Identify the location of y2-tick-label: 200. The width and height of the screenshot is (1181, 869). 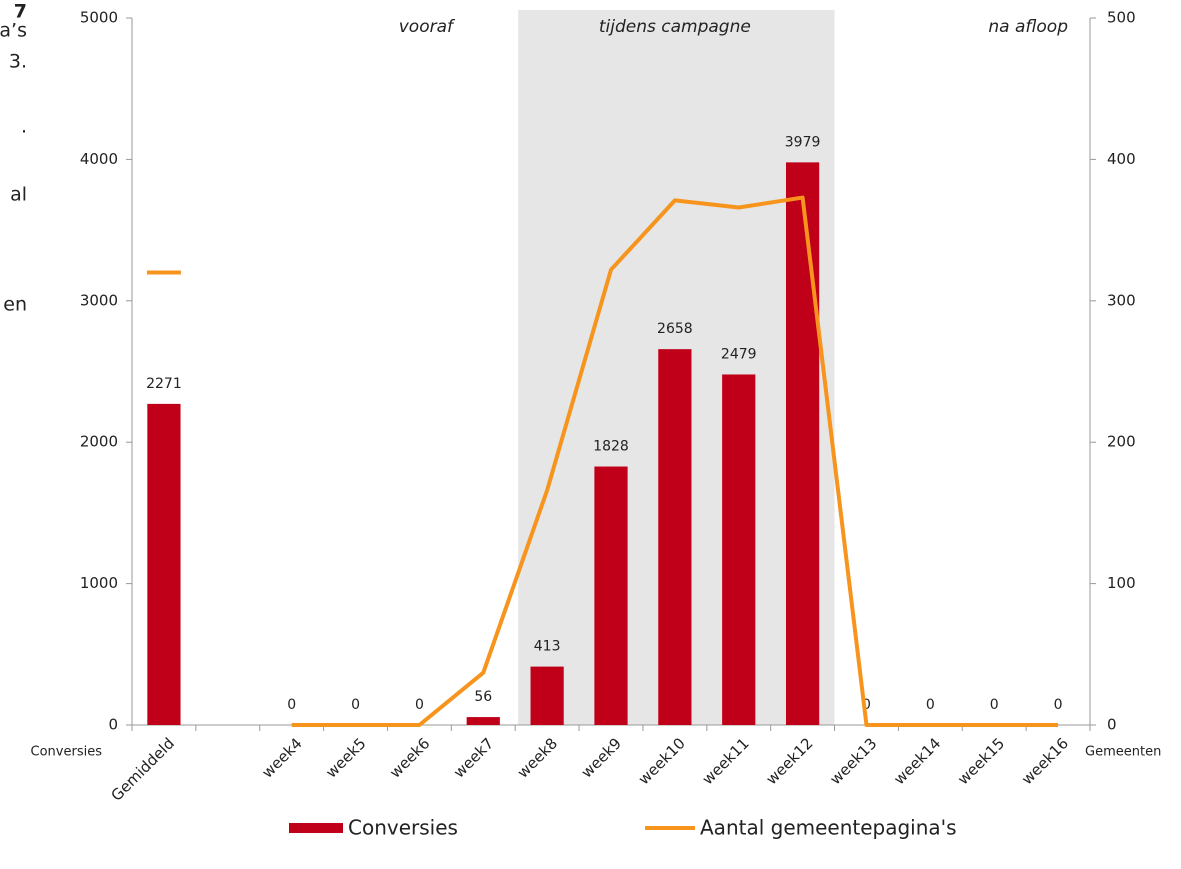
(1121, 442).